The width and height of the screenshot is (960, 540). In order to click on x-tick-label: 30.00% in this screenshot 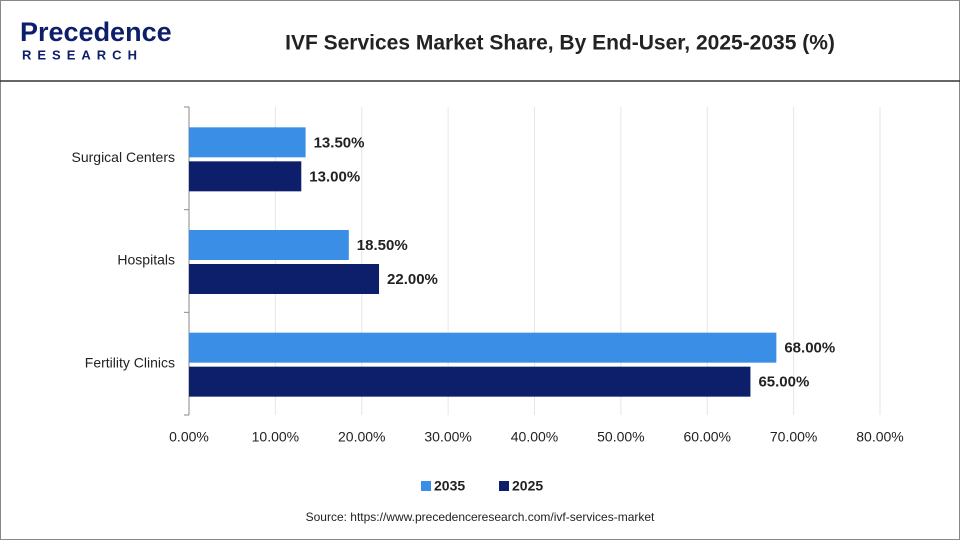, I will do `click(447, 437)`.